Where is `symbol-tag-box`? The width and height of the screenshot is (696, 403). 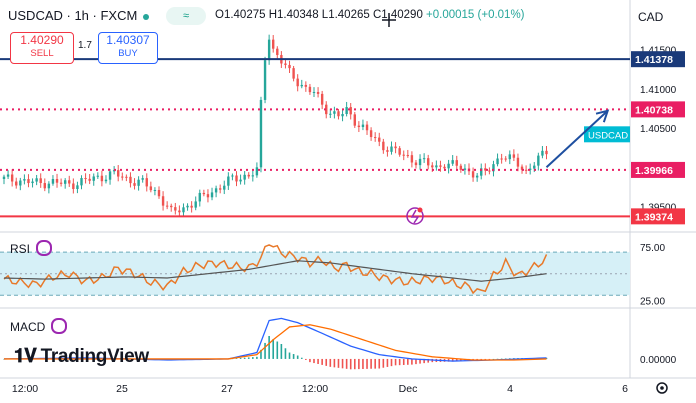
symbol-tag-box is located at coordinates (607, 134).